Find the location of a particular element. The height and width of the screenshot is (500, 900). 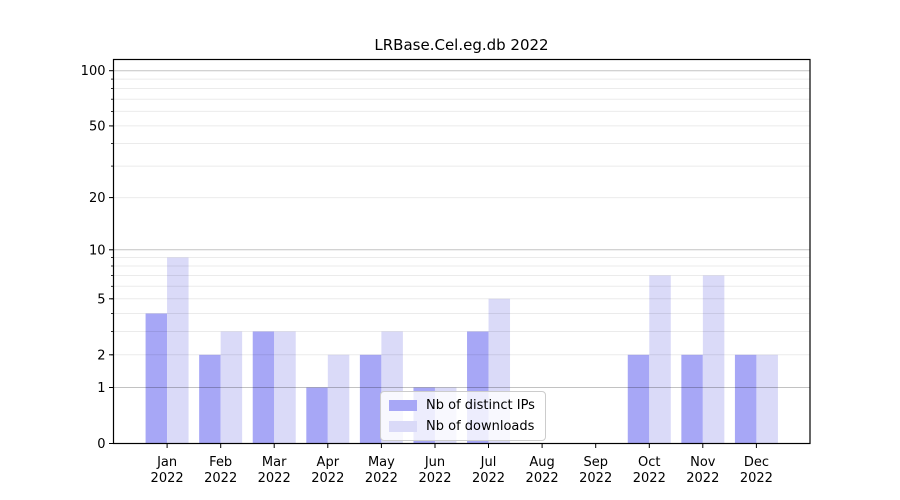

bar-oct-distinct-ips is located at coordinates (638, 399).